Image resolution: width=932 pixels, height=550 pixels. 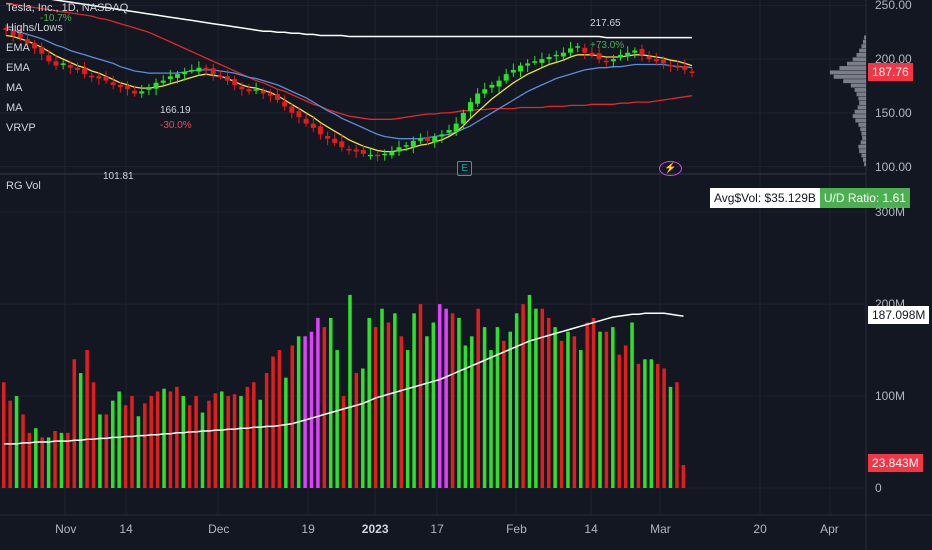 What do you see at coordinates (21, 128) in the screenshot?
I see `indicator-vrvp: VRVP` at bounding box center [21, 128].